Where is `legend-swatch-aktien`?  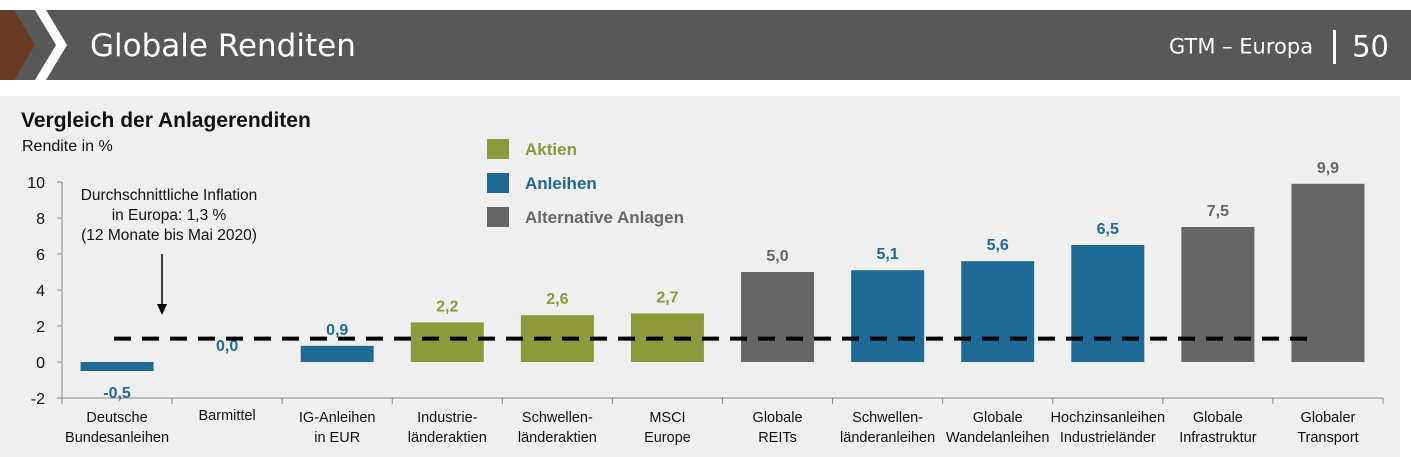 legend-swatch-aktien is located at coordinates (498, 149).